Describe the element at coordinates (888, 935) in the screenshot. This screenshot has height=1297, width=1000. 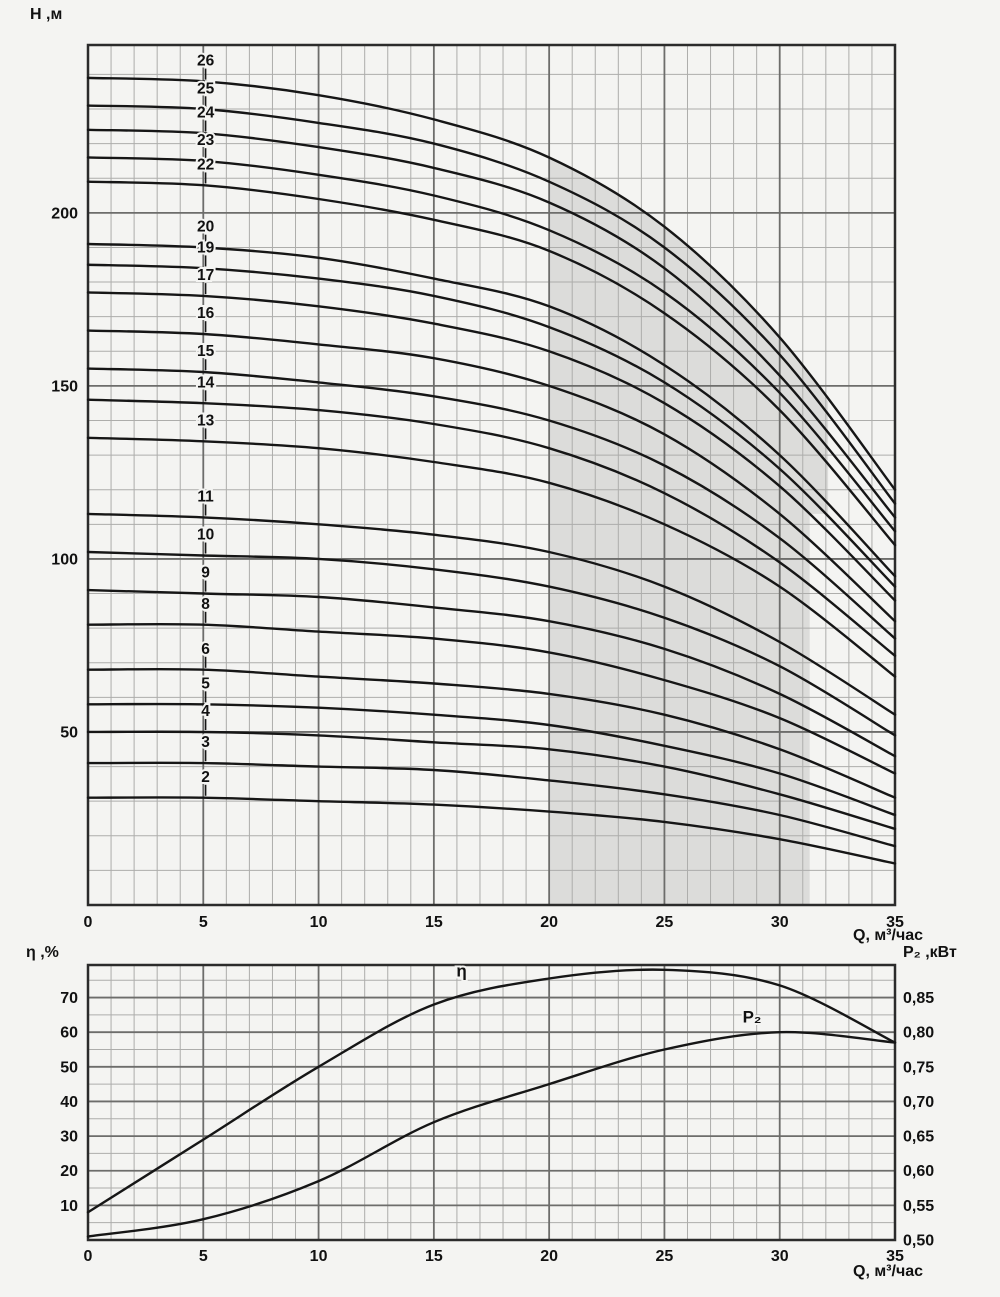
I see `flow-axis-title-top: Q, м³/час` at that location.